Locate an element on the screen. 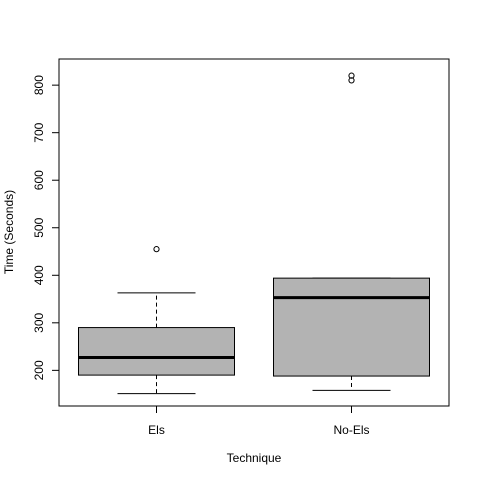  y-tick-label: 400 is located at coordinates (39, 275).